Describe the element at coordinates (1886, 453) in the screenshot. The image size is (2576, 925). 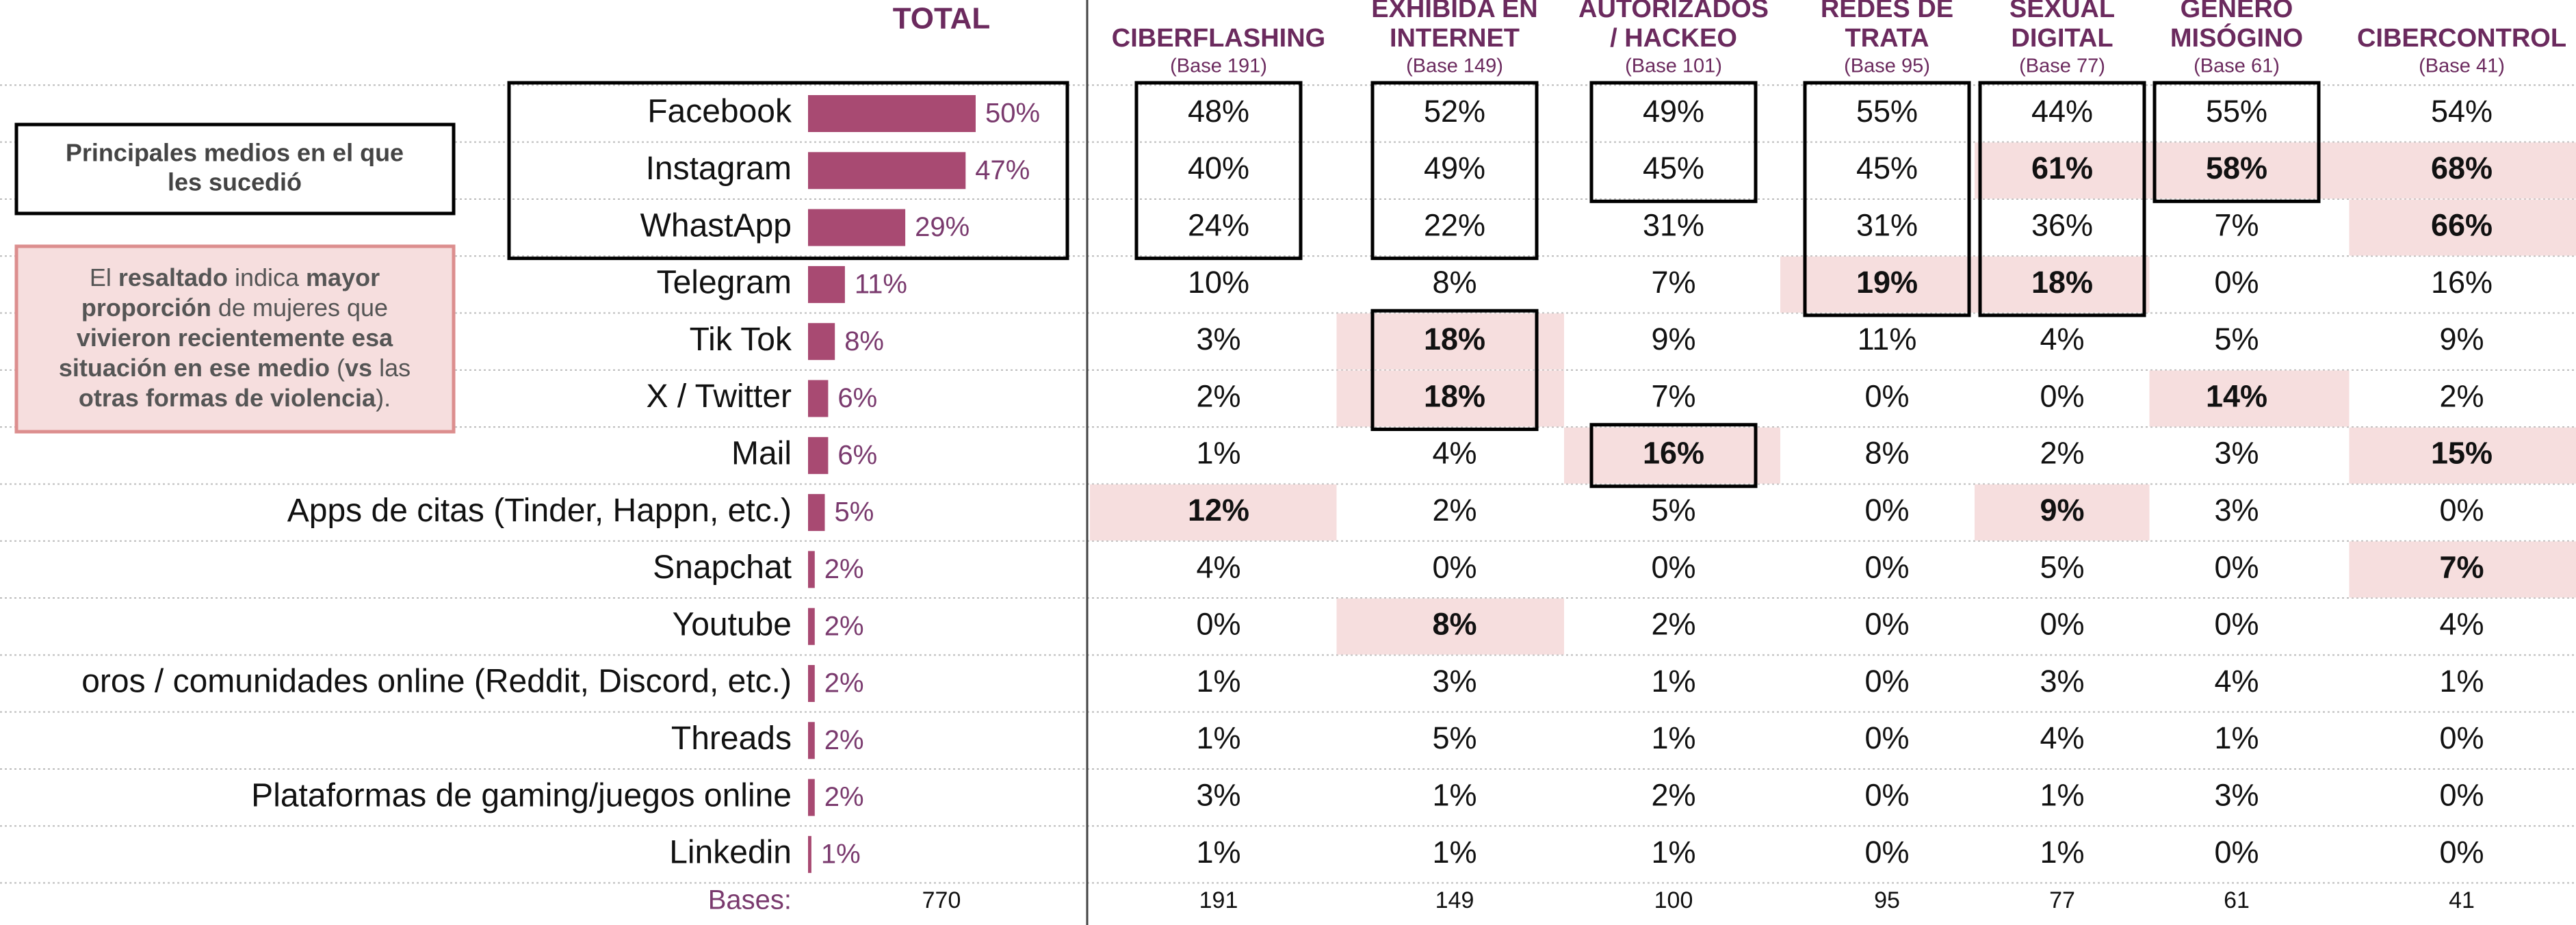
I see `table-cell: 8%` at that location.